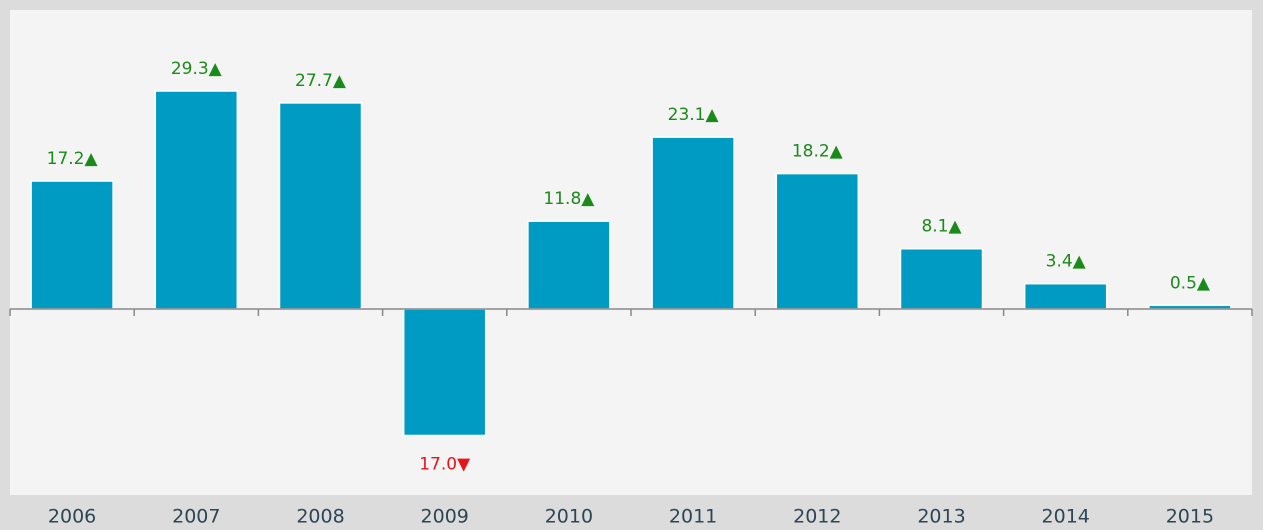 The width and height of the screenshot is (1263, 530). I want to click on x-tick-label: 2007, so click(196, 517).